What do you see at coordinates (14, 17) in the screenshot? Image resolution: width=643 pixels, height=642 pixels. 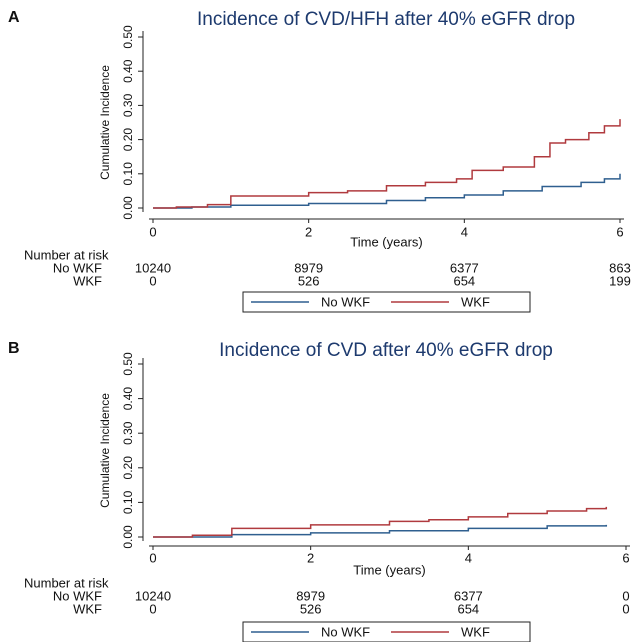 I see `panel-label: A` at bounding box center [14, 17].